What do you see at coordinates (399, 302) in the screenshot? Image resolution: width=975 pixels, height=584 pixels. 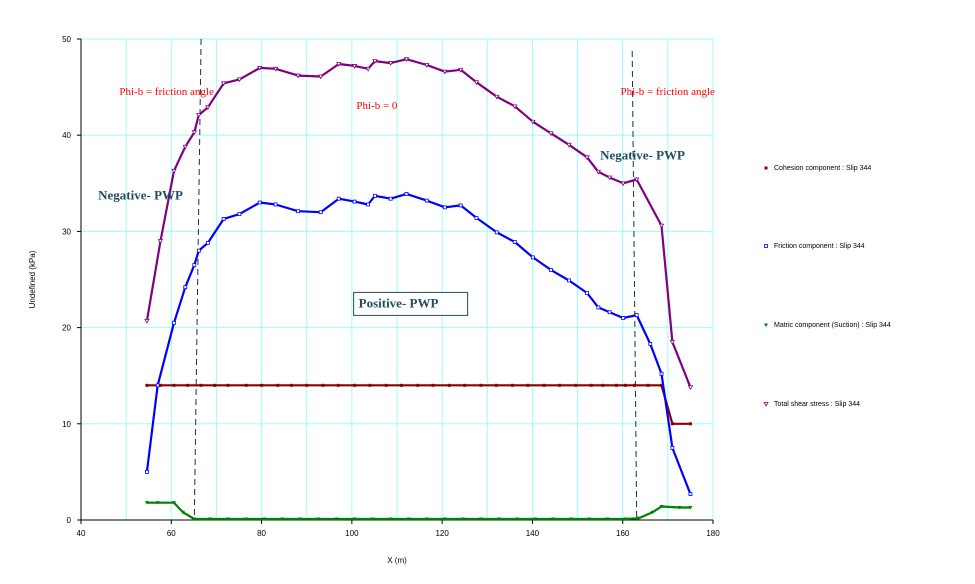 I see `annotation-label: Positive- PWP` at bounding box center [399, 302].